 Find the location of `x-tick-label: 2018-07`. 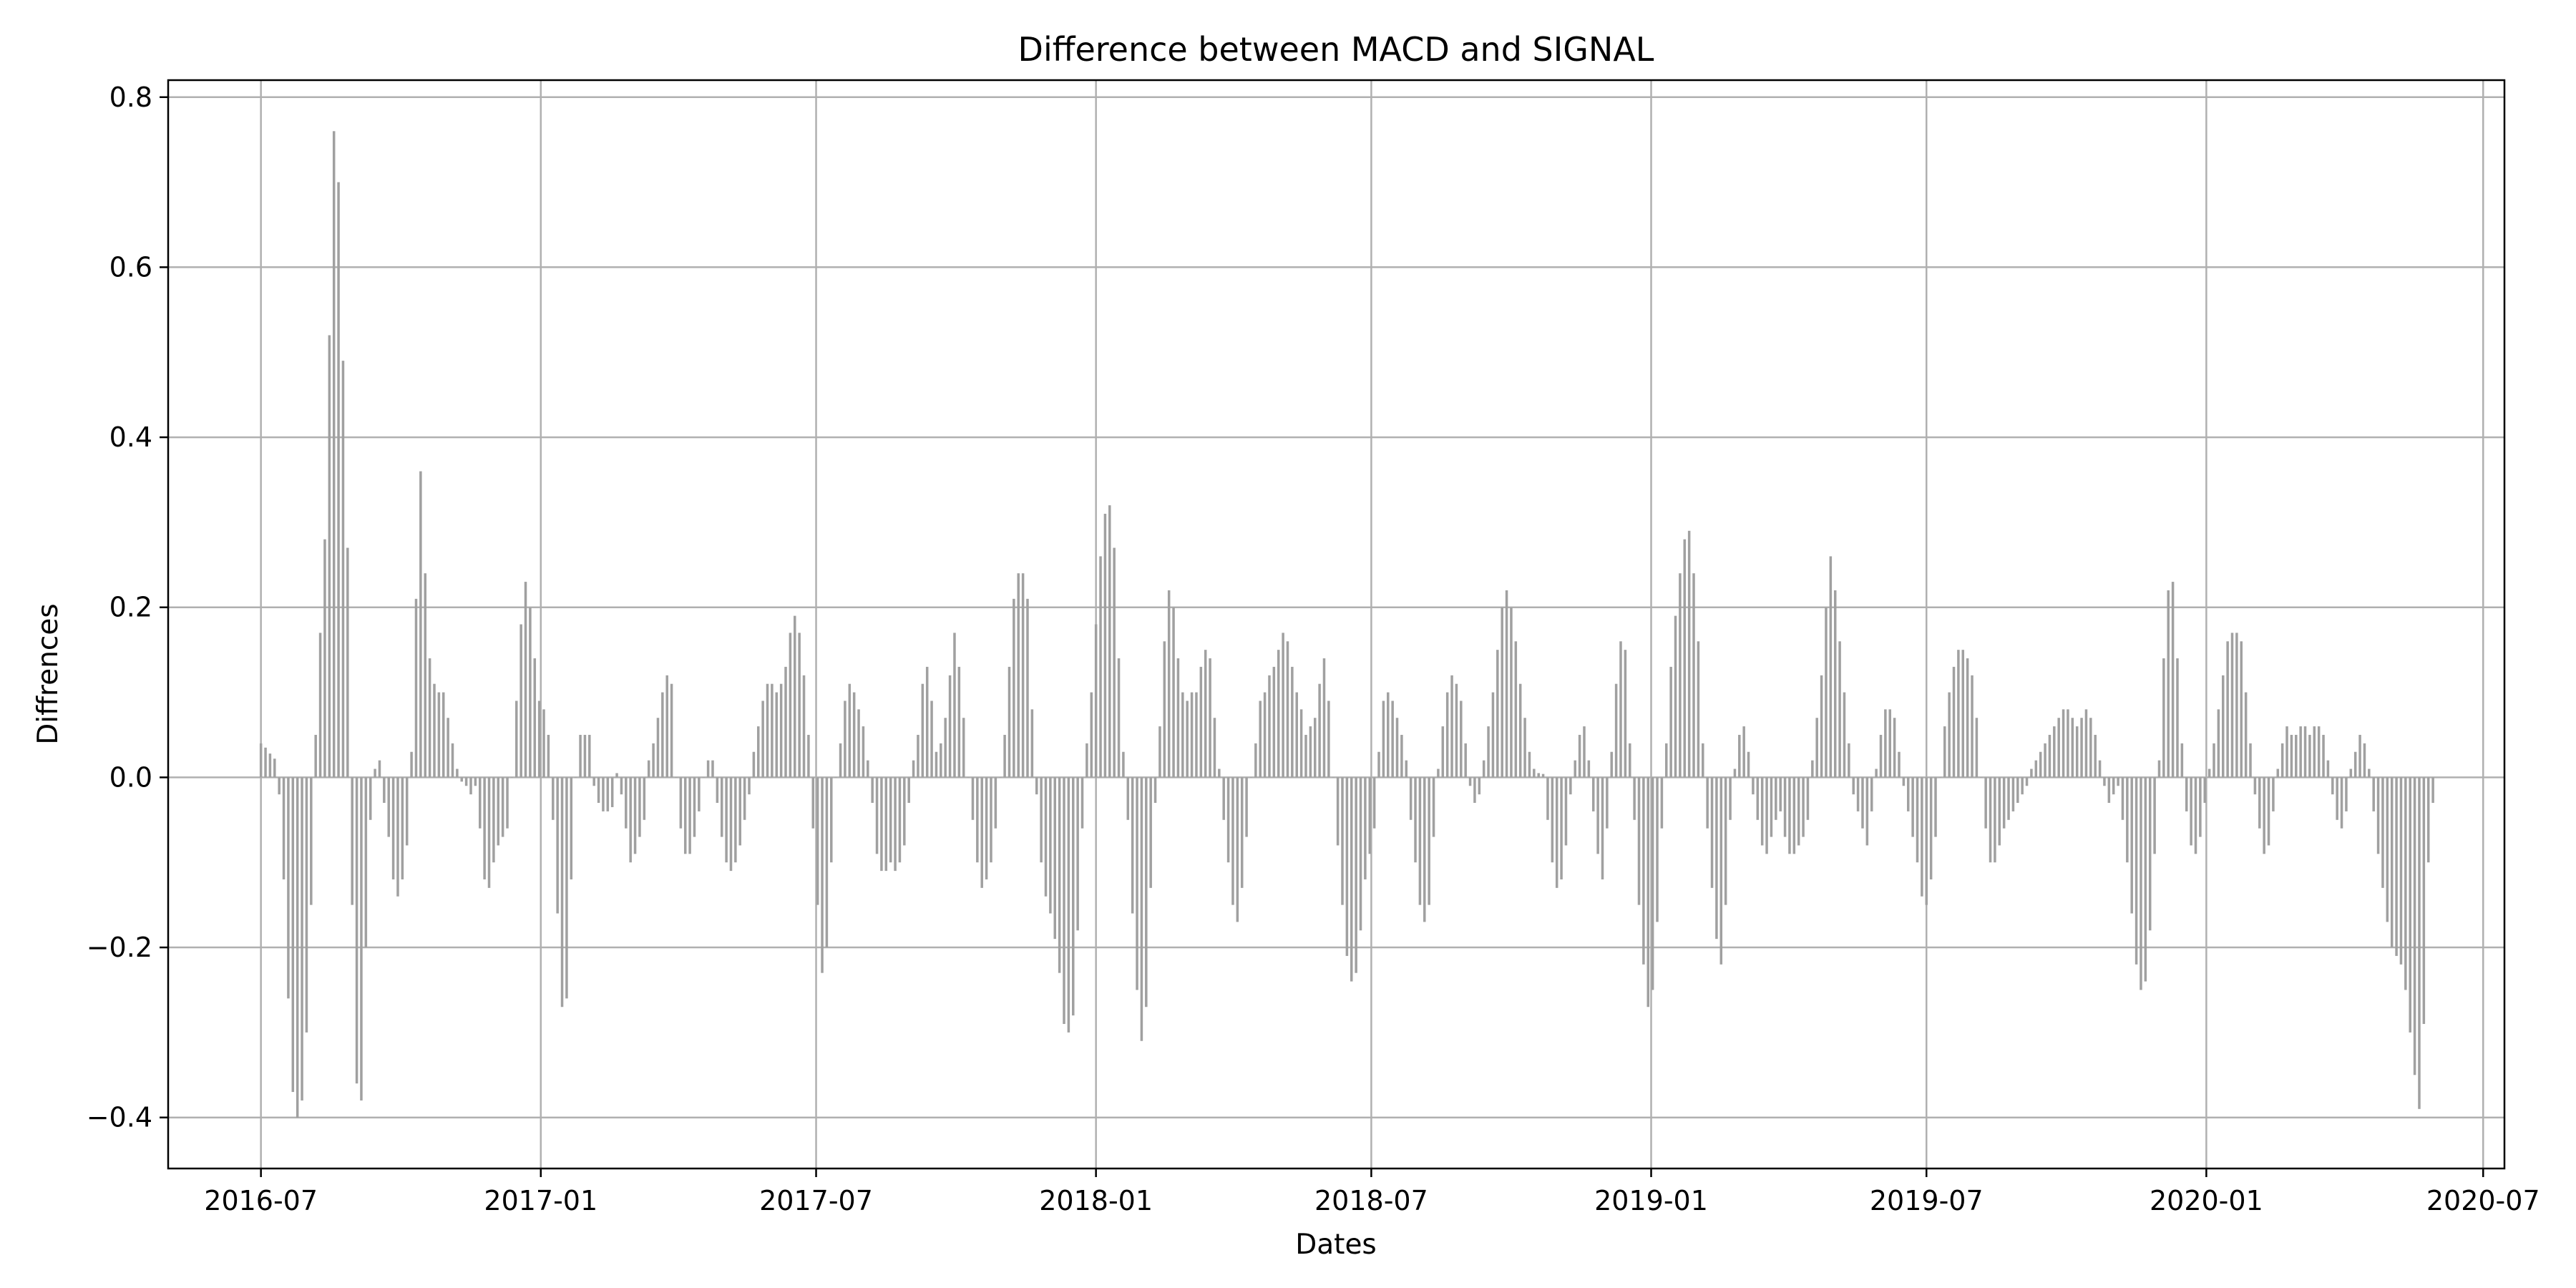

x-tick-label: 2018-07 is located at coordinates (1371, 1200).